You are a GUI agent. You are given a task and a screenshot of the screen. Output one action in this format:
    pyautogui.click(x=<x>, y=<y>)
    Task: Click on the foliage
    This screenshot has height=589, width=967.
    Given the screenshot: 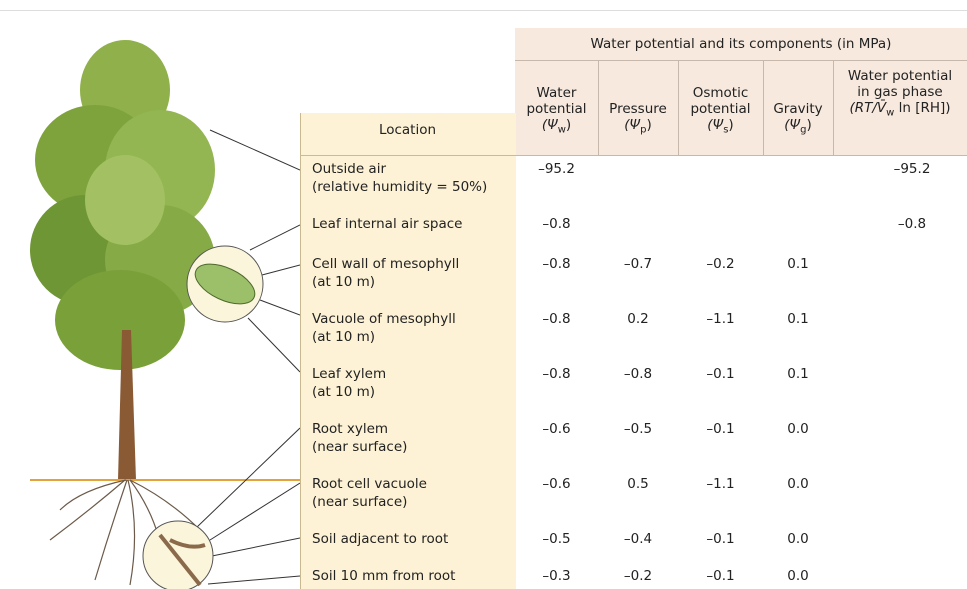 What is the action you would take?
    pyautogui.click(x=122, y=205)
    